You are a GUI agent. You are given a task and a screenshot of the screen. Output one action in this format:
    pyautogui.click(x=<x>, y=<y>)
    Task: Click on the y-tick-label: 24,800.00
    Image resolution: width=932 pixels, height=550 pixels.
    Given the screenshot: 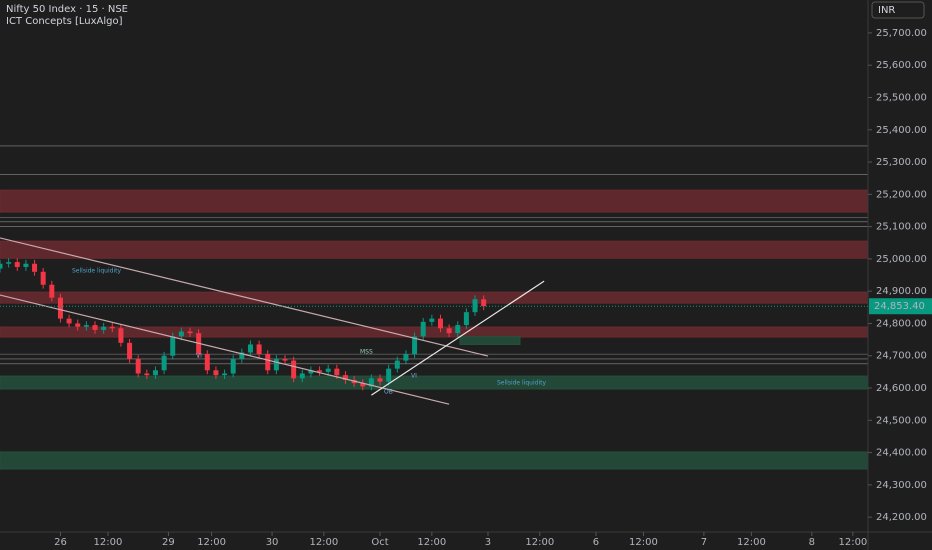 What is the action you would take?
    pyautogui.click(x=901, y=323)
    